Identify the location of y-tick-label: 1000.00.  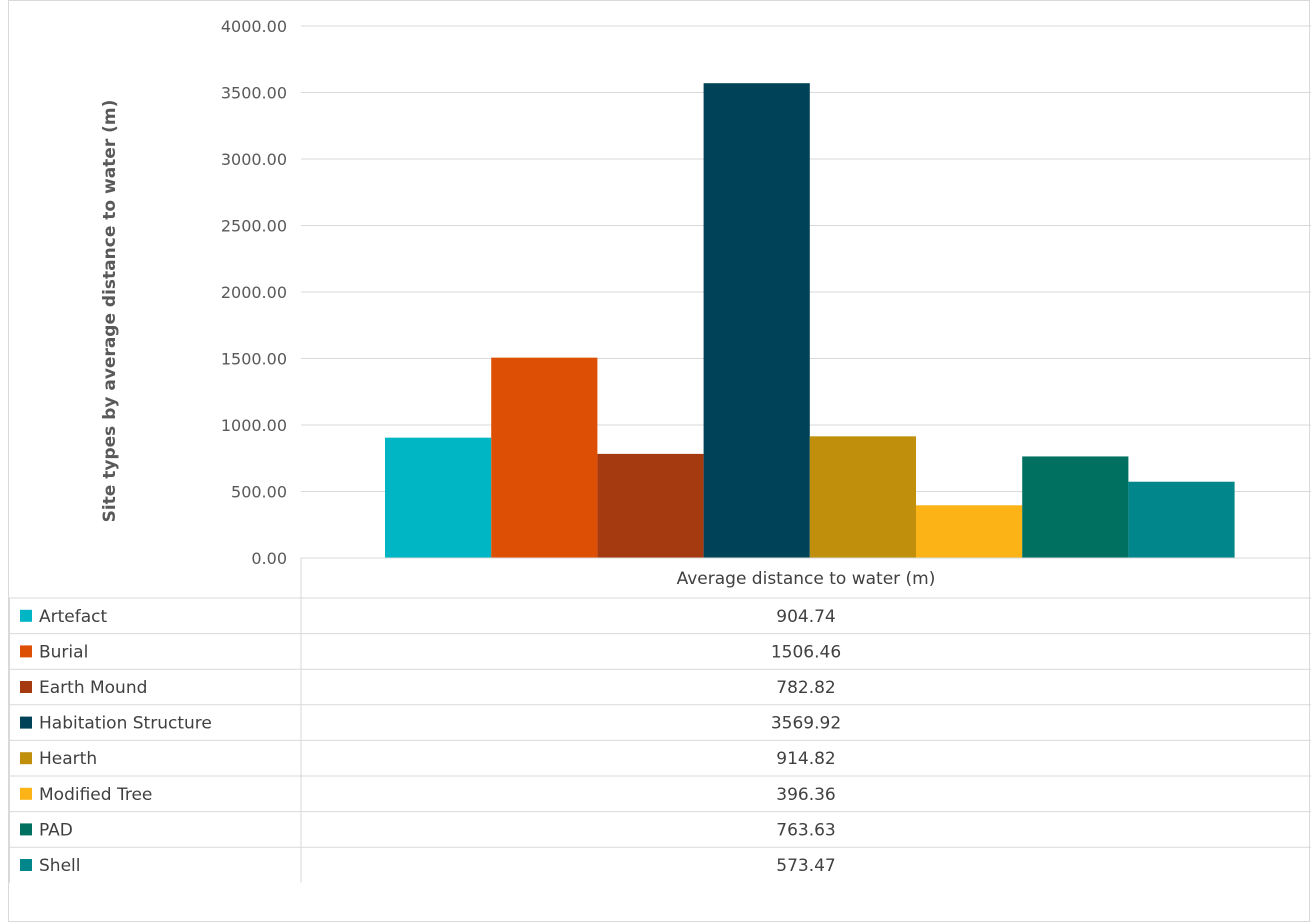
(254, 425).